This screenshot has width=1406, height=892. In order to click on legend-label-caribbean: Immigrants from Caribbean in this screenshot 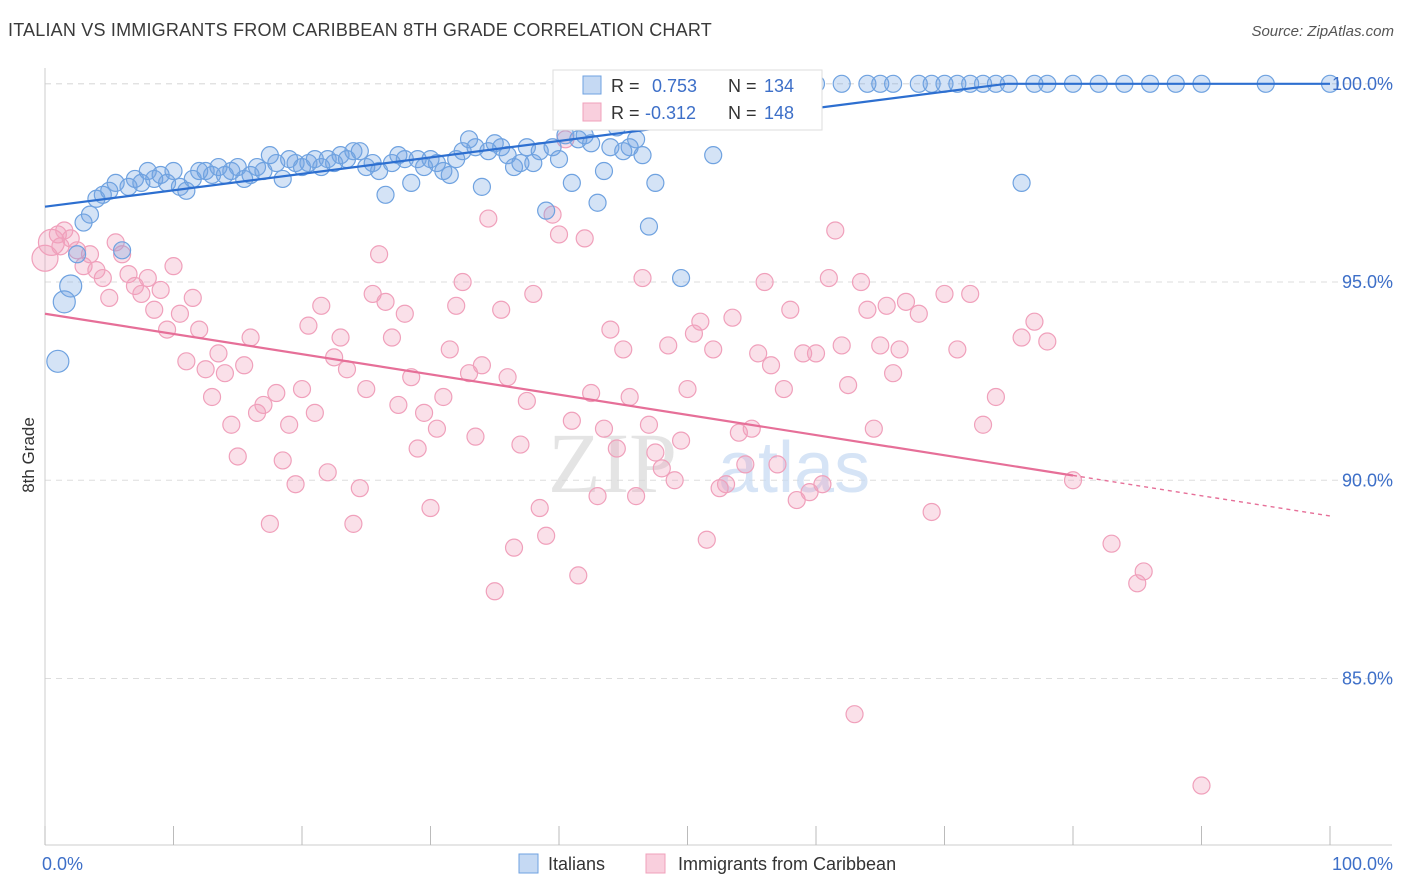, I will do `click(787, 864)`.